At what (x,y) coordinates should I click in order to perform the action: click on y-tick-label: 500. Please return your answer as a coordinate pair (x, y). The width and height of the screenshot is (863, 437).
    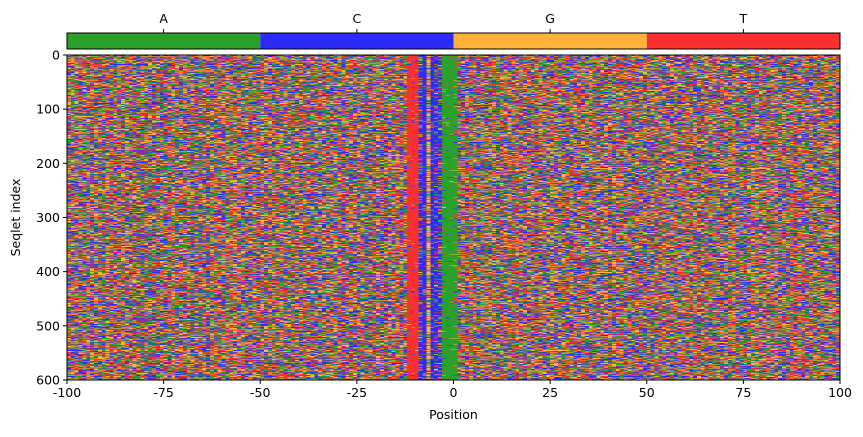
    Looking at the image, I should click on (48, 325).